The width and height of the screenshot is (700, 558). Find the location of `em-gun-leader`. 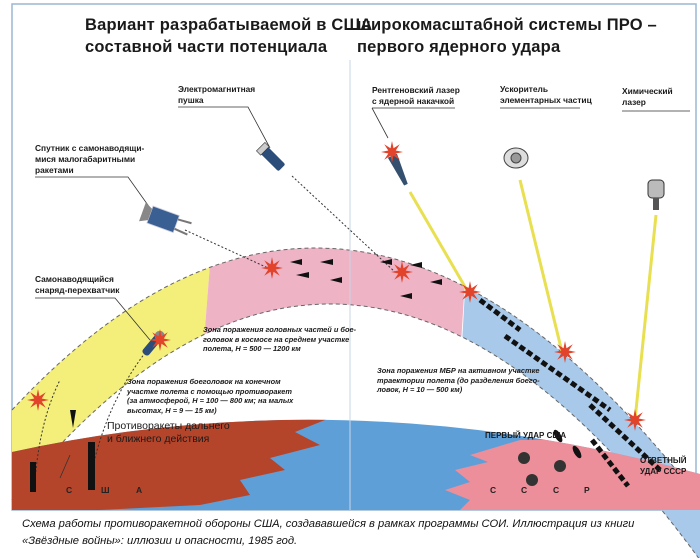

em-gun-leader is located at coordinates (224, 127).